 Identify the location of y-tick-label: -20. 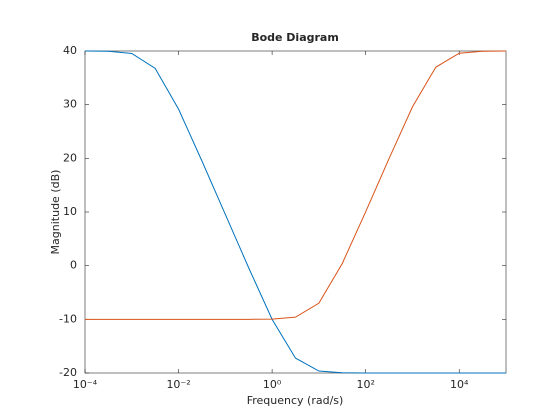
(68, 372).